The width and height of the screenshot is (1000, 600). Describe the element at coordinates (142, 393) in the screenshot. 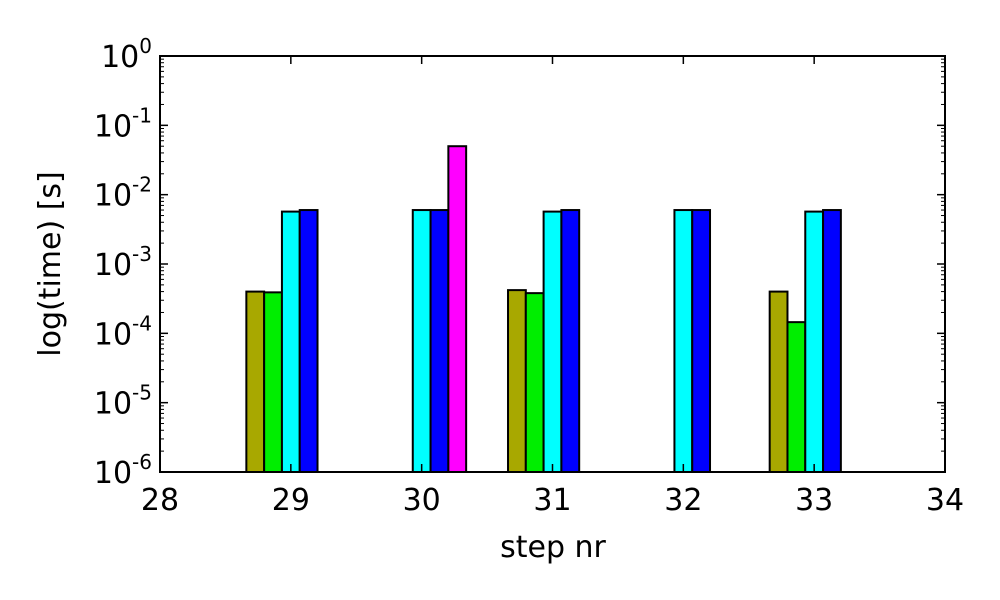

I see `y-tick-exponent: -5` at that location.